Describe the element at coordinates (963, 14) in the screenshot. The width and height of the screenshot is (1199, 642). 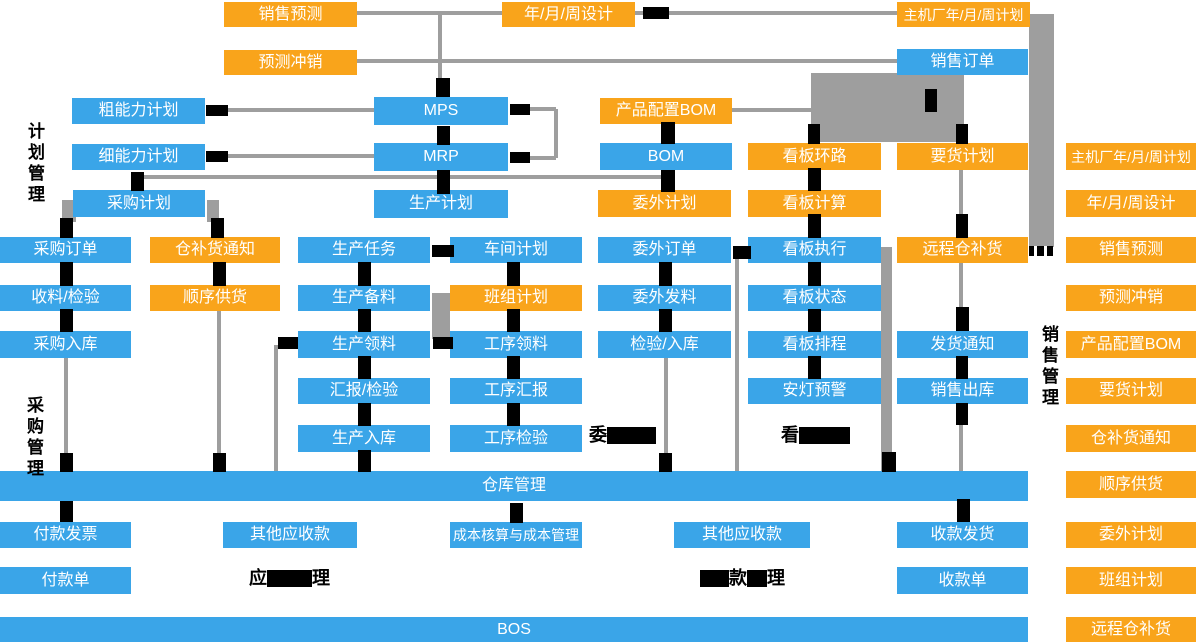
I see `node-oem-ymw-plan-top: 主机厂年/月/周计划` at that location.